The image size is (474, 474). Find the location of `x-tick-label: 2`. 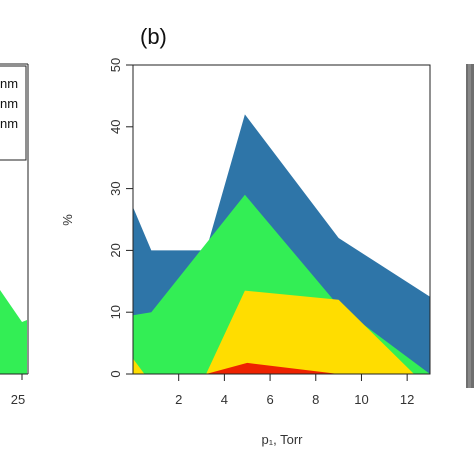

x-tick-label: 2 is located at coordinates (178, 399).